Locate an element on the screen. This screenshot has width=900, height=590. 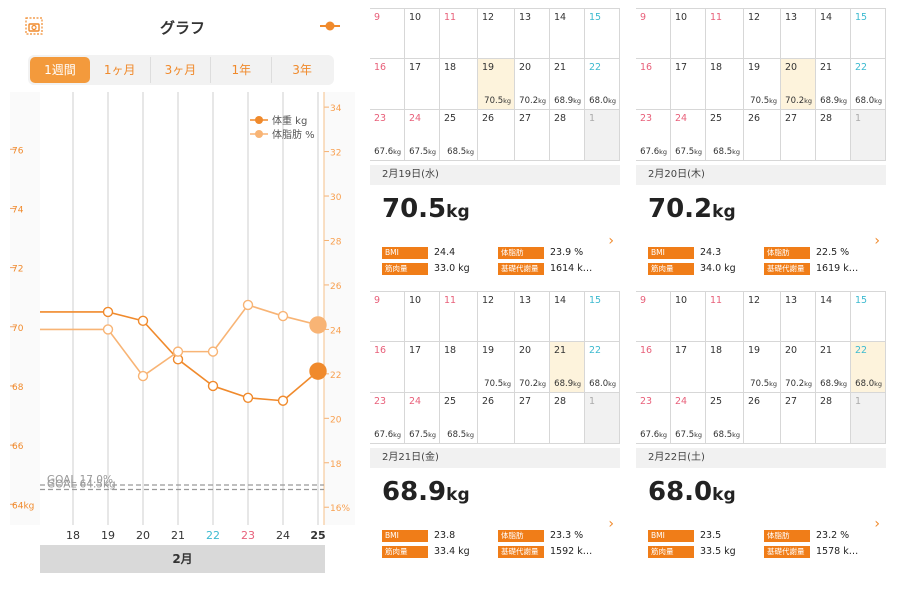
tab-1year: 1年 is located at coordinates (242, 70).